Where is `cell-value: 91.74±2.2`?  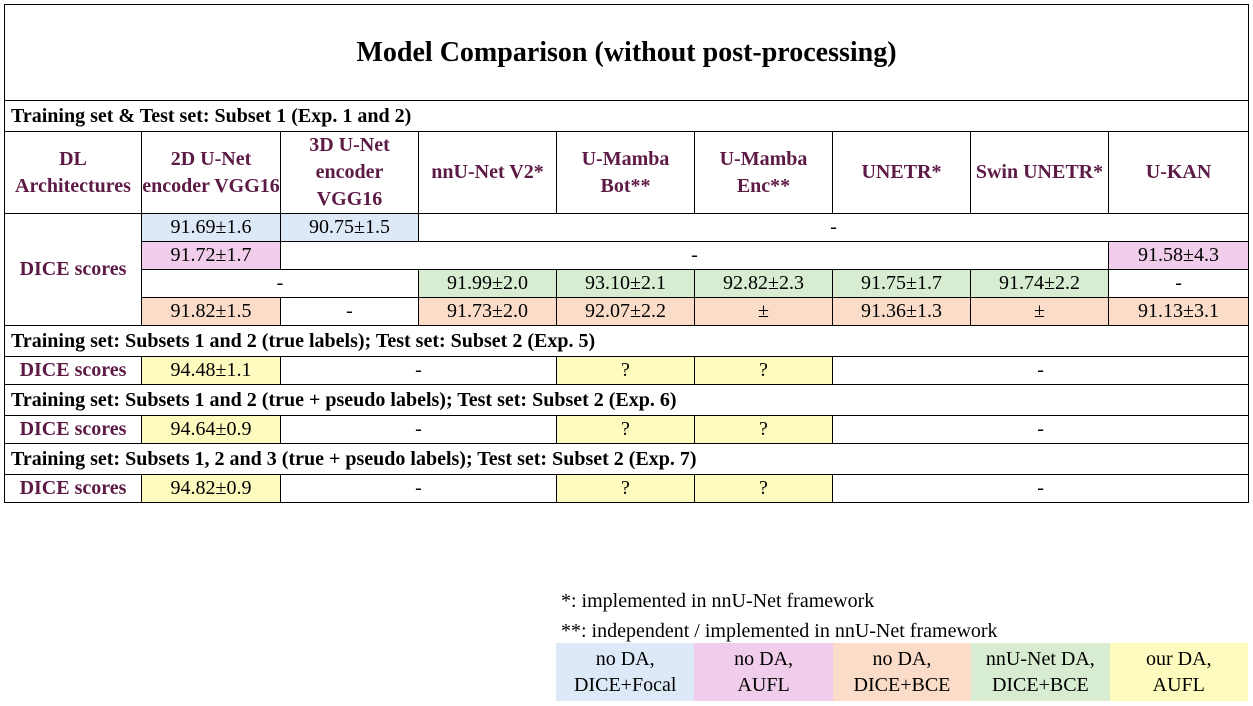
cell-value: 91.74±2.2 is located at coordinates (1039, 283).